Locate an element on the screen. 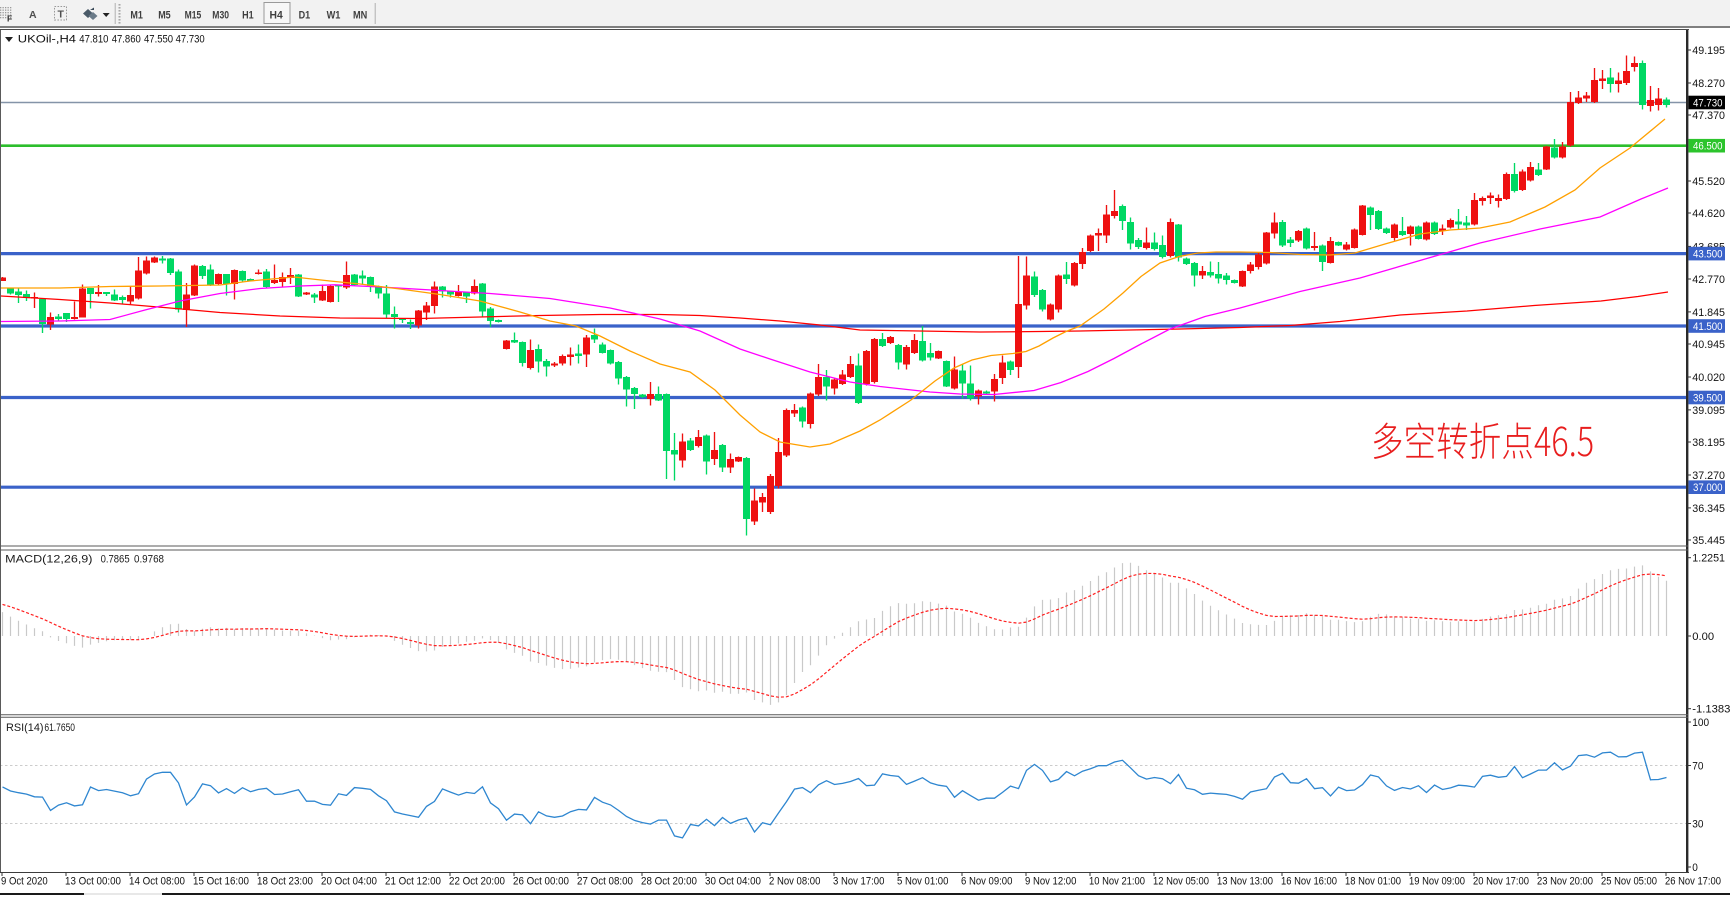  svg-text: 0 is located at coordinates (1695, 868).